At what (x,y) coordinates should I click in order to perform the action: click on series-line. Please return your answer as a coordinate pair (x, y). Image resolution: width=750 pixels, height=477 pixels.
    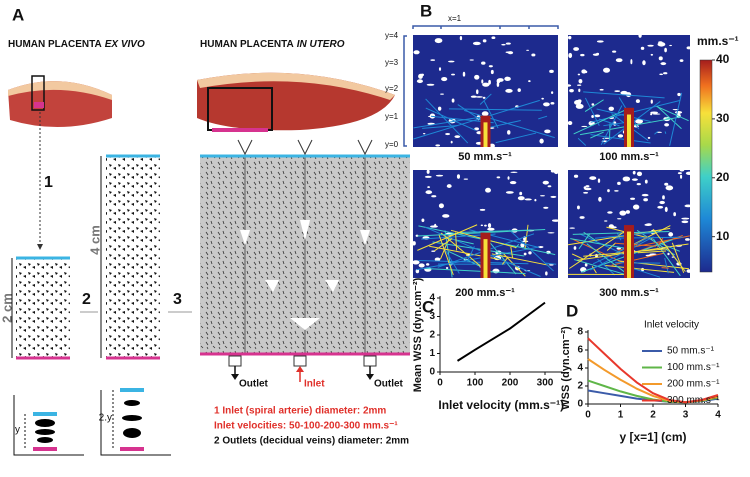
    Looking at the image, I should click on (501, 331).